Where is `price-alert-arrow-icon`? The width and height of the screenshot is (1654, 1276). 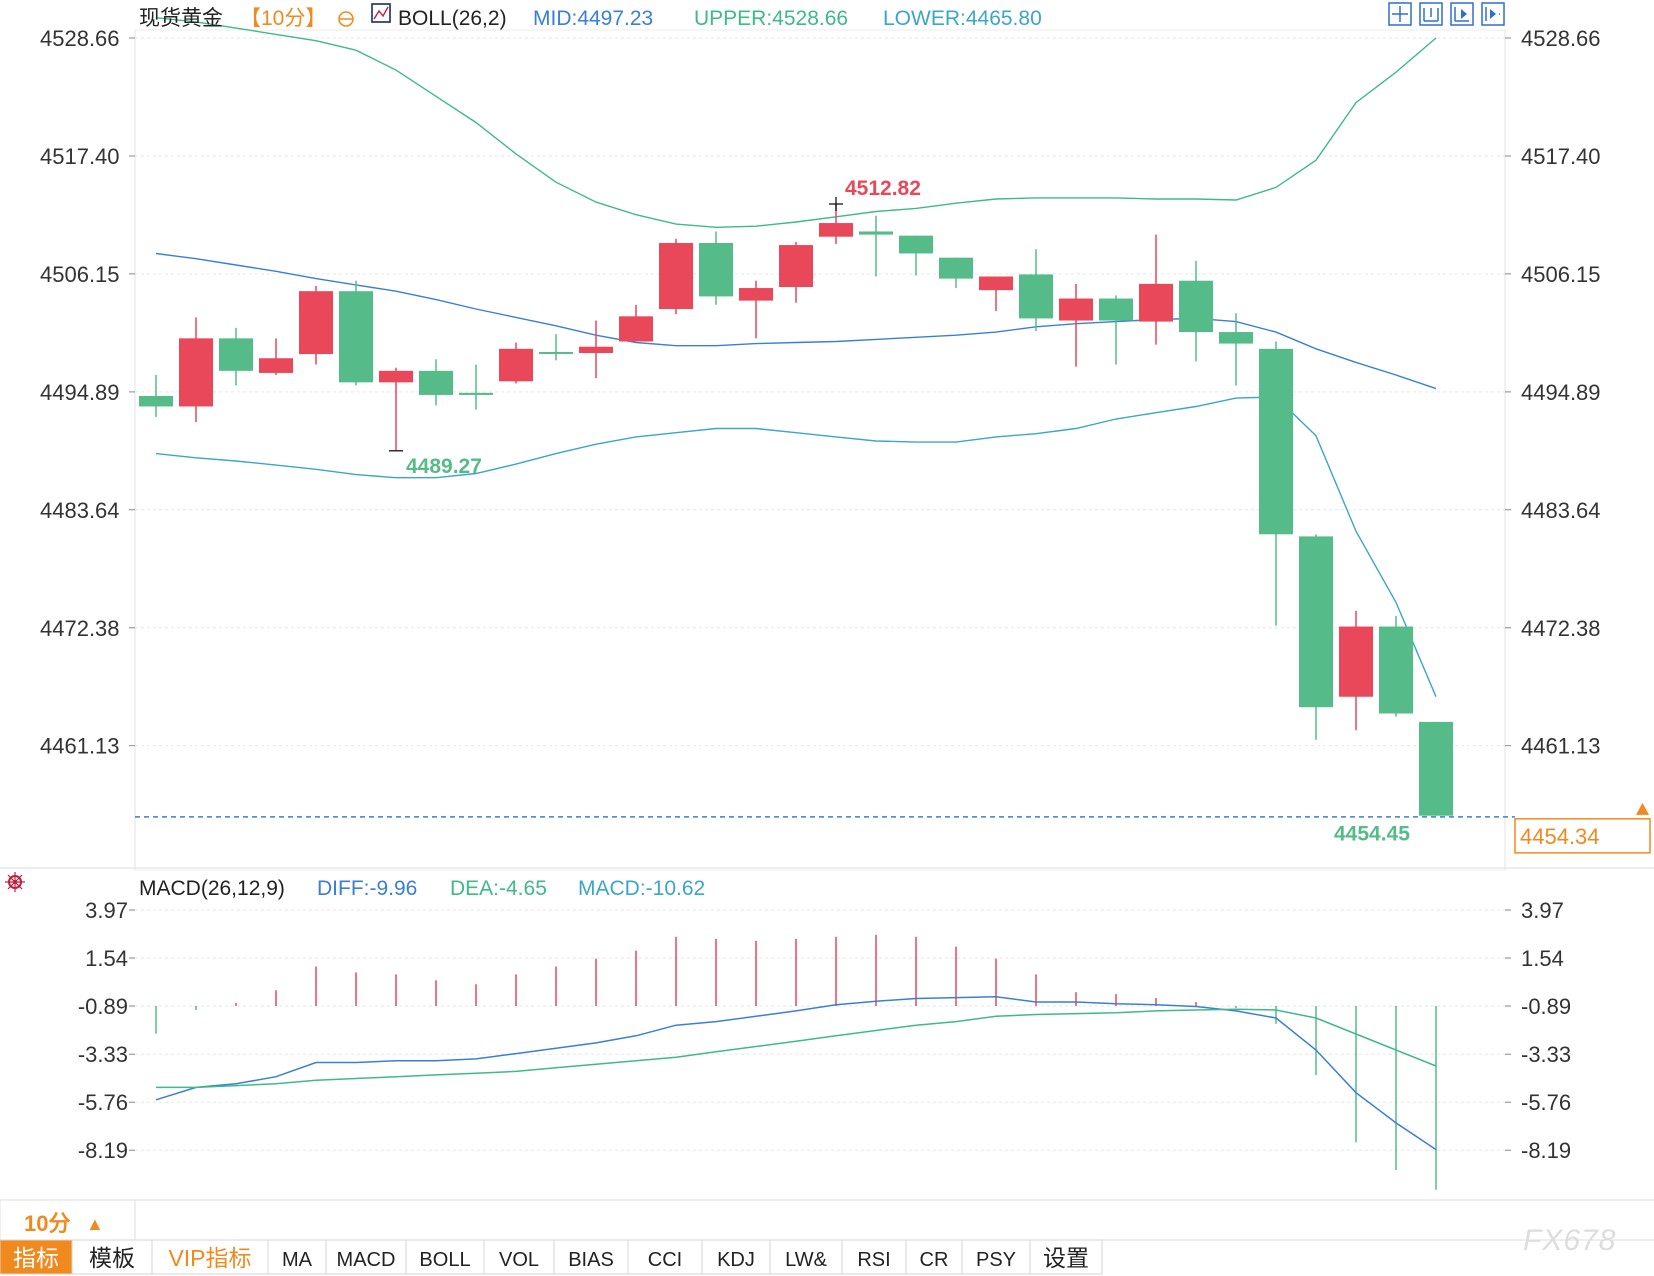 price-alert-arrow-icon is located at coordinates (1642, 808).